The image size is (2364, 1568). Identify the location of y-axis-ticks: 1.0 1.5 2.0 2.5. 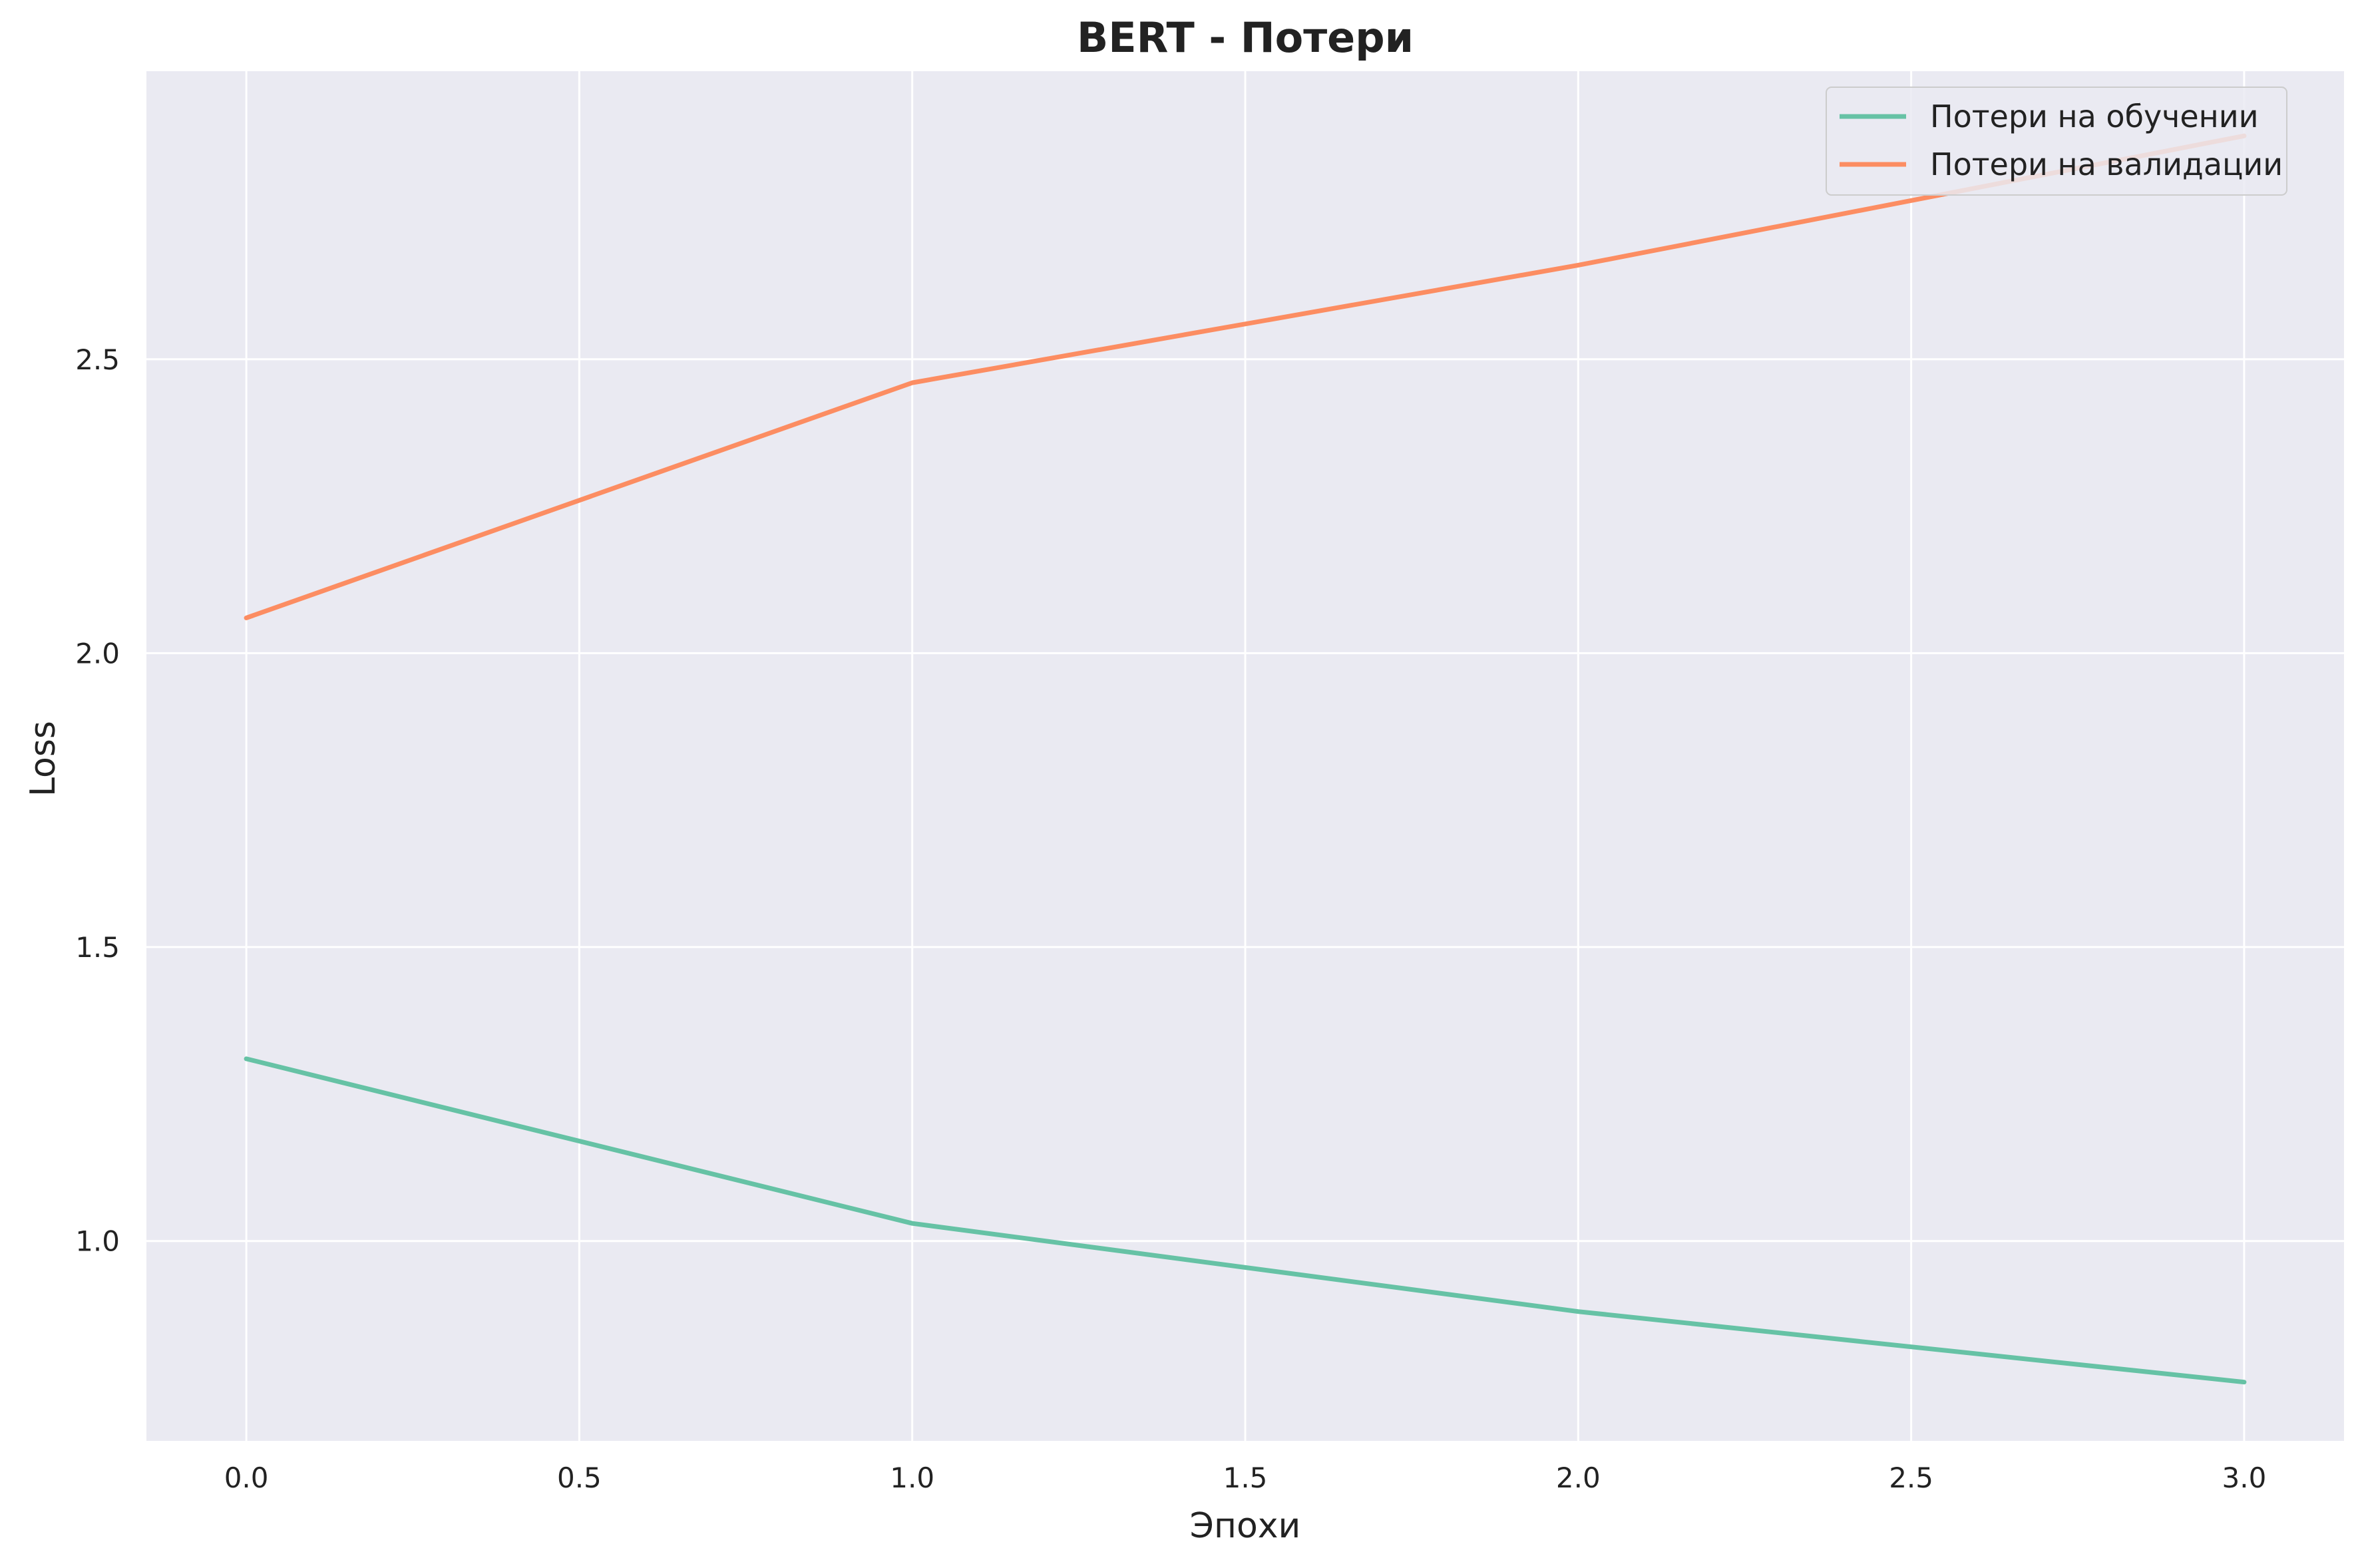
(98, 800).